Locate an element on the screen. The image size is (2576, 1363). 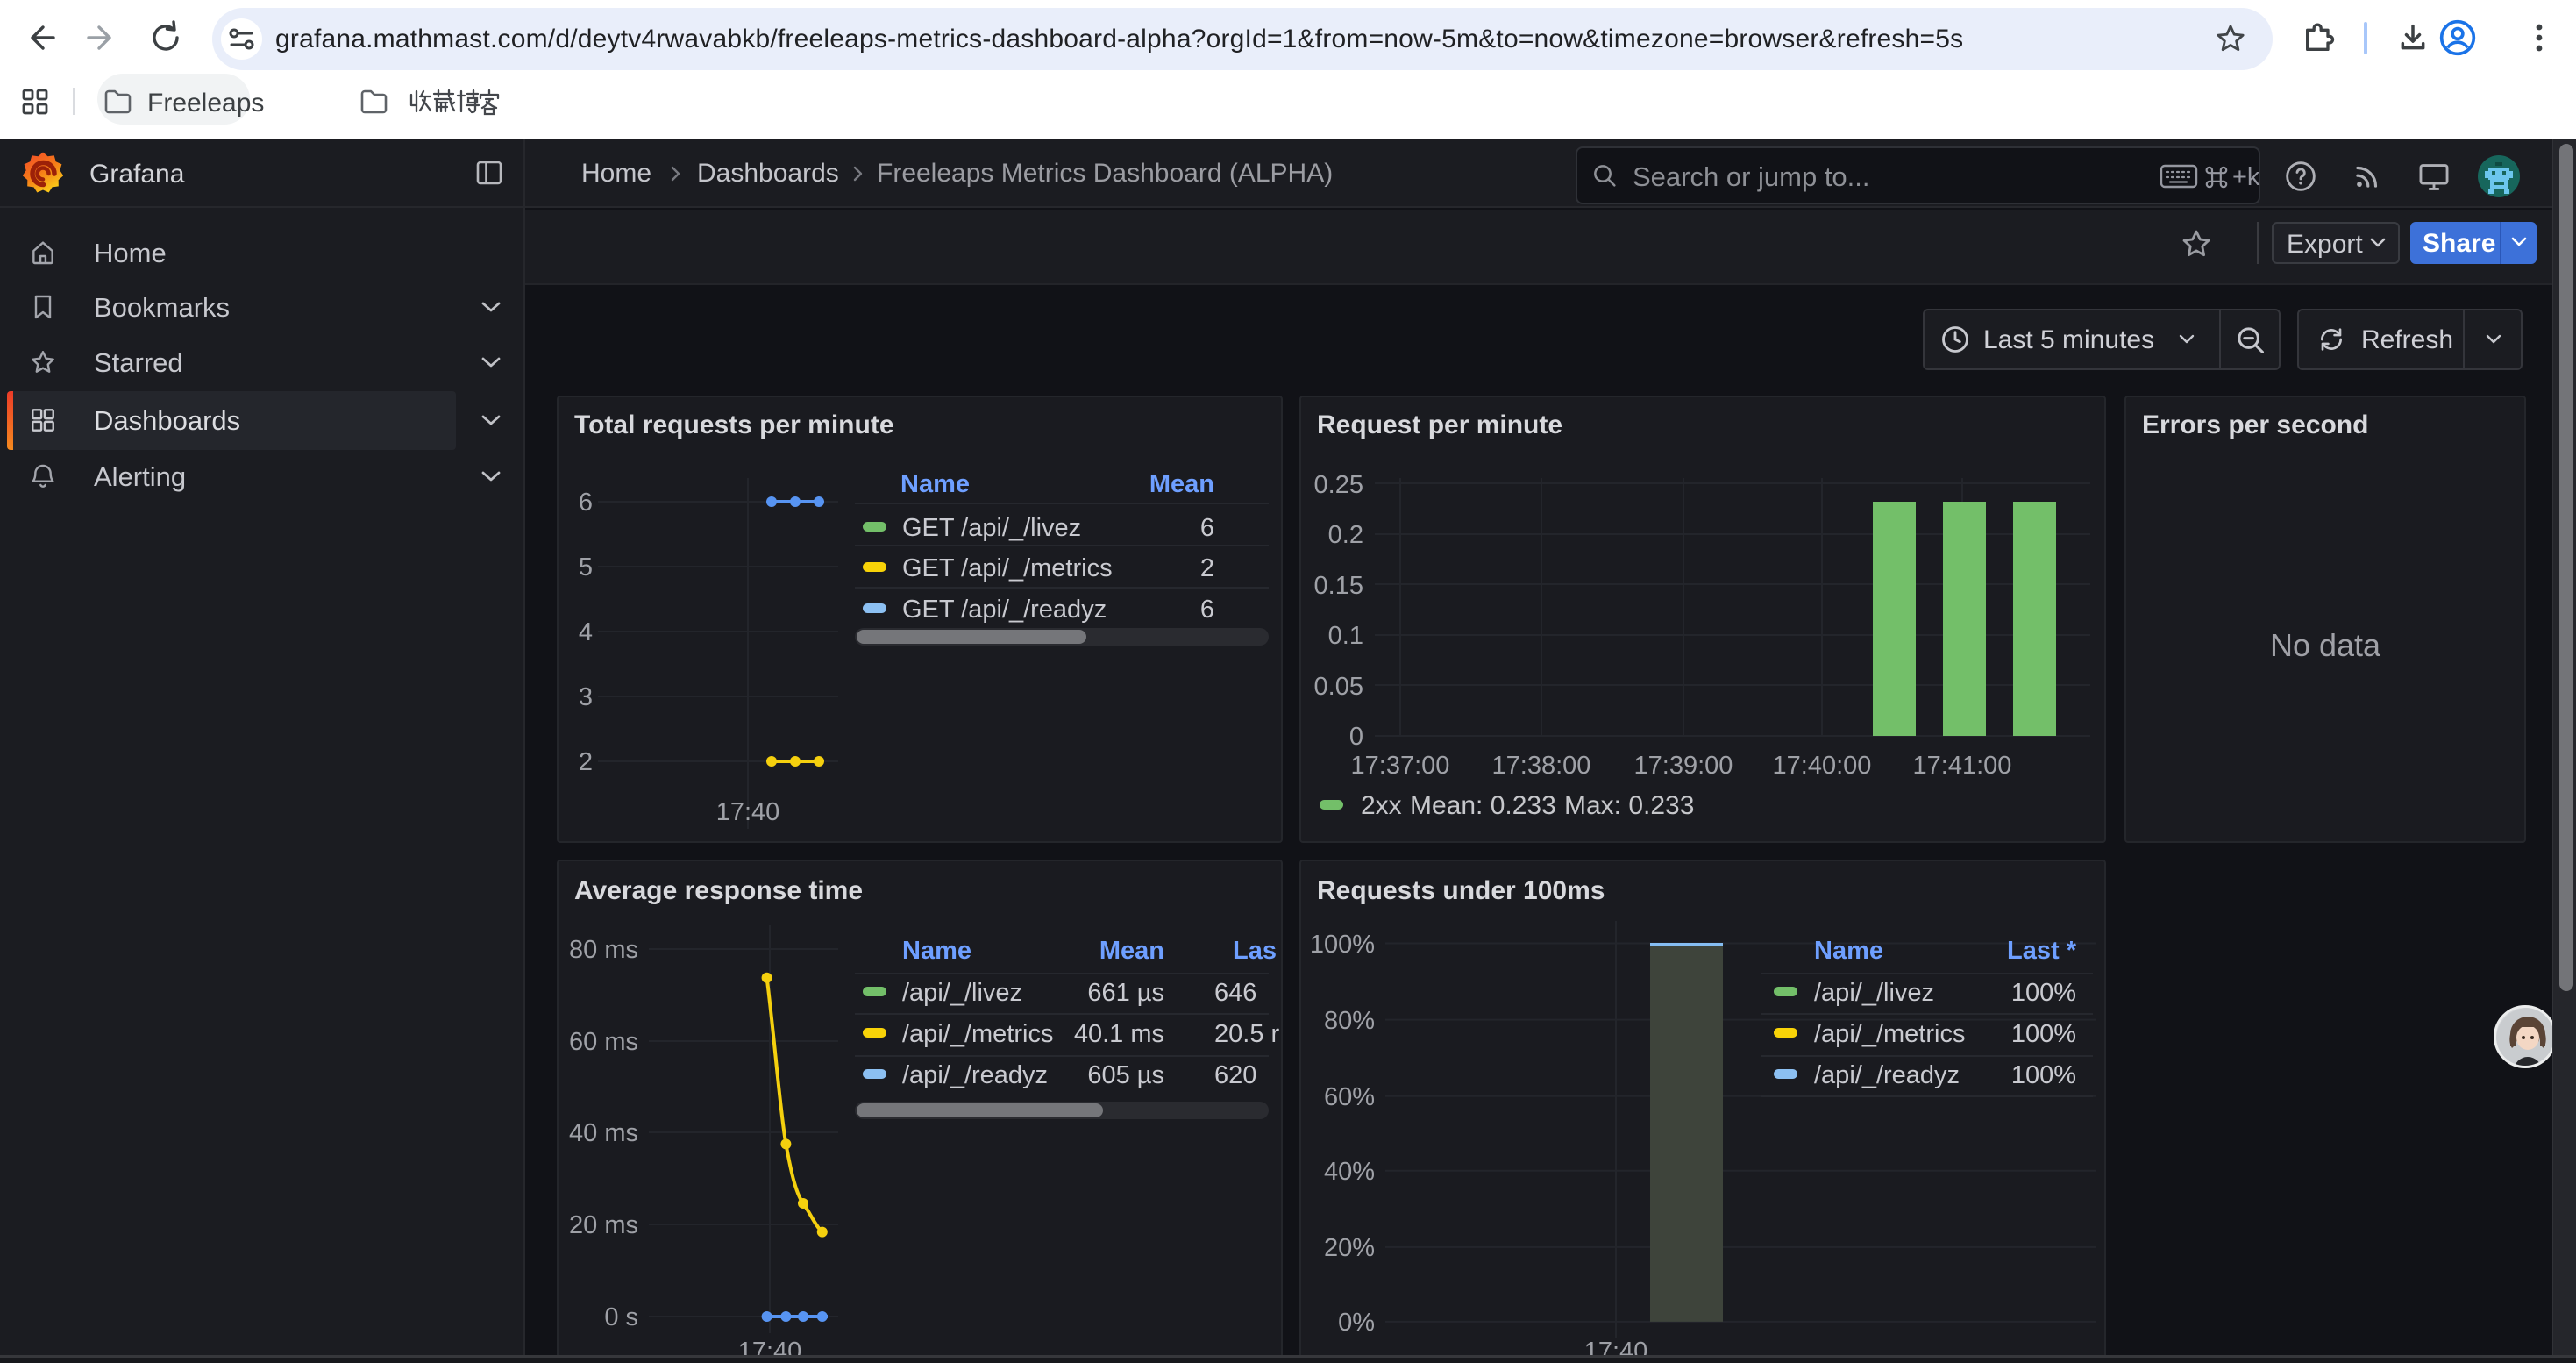
svg-text: 0.15 is located at coordinates (1338, 586).